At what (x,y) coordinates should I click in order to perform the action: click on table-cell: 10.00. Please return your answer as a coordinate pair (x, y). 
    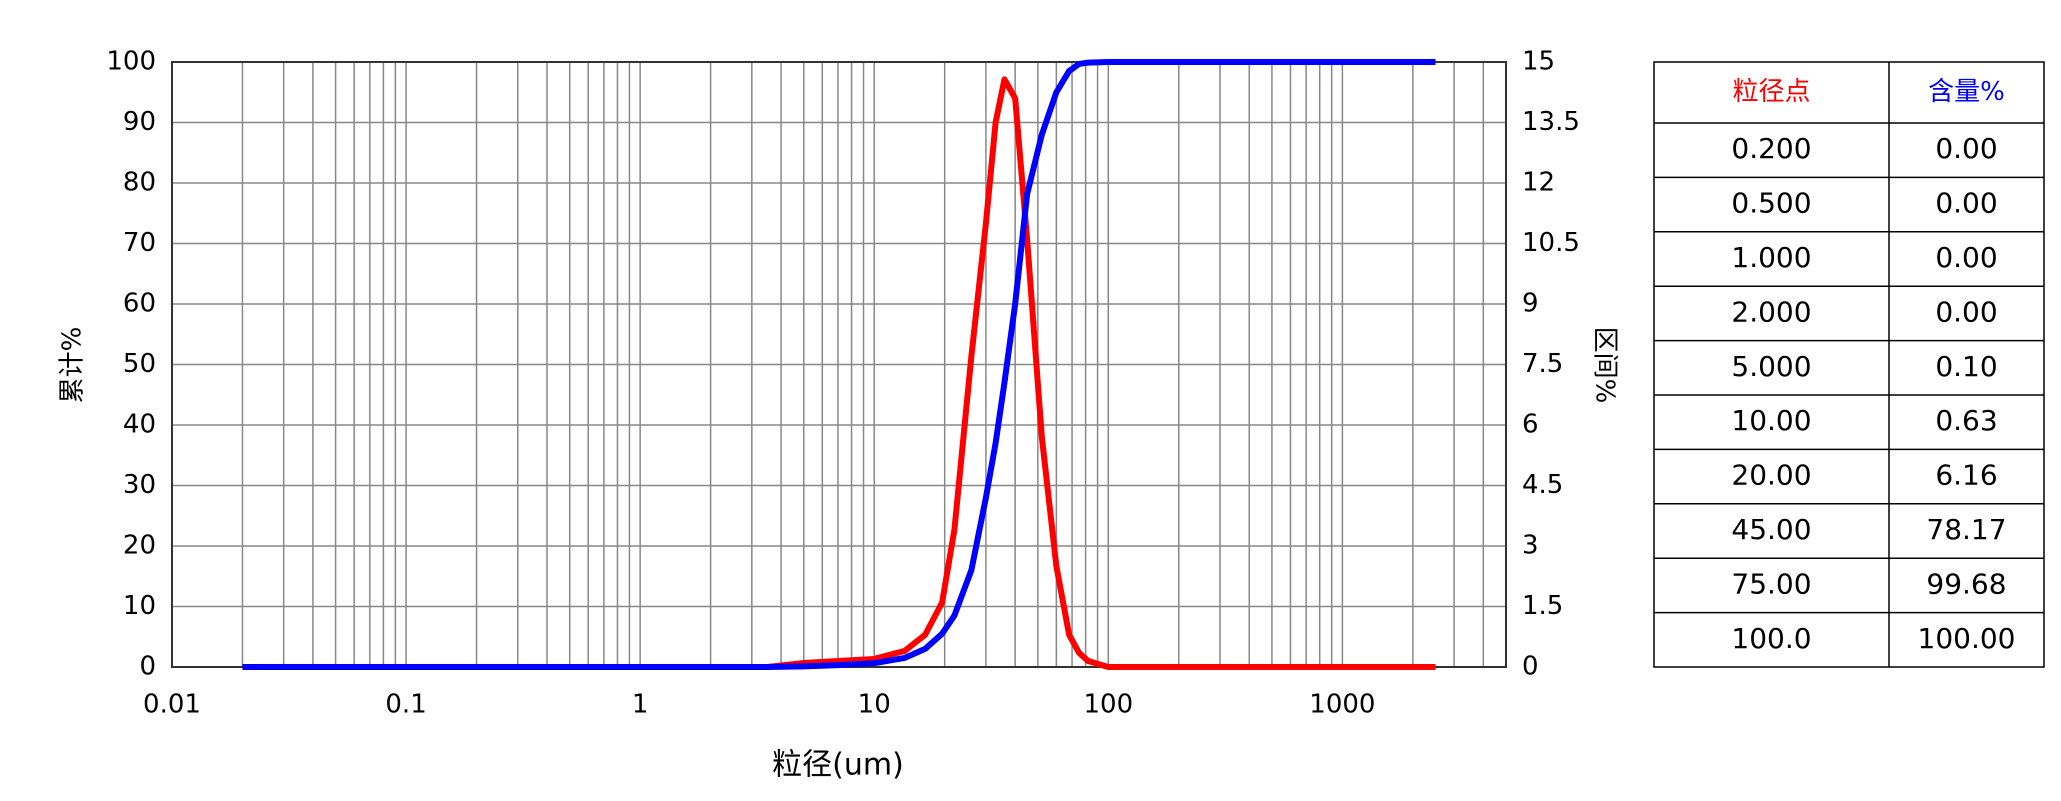
    Looking at the image, I should click on (1771, 420).